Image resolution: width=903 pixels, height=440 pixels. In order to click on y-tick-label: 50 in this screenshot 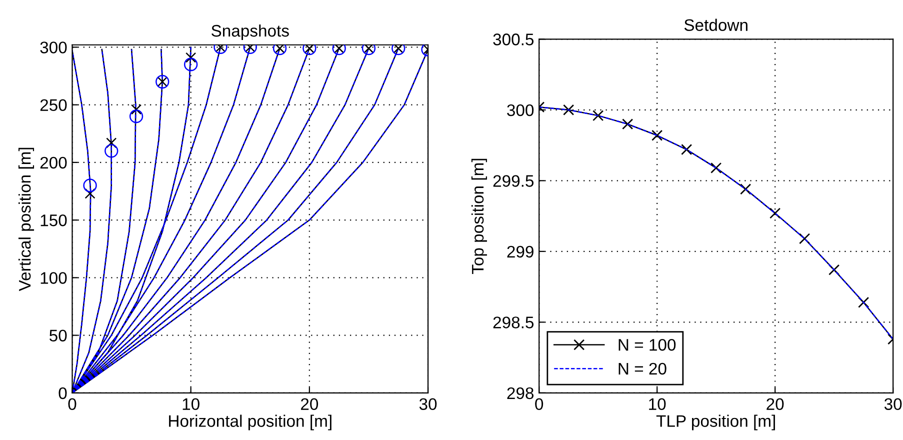, I will do `click(58, 336)`.